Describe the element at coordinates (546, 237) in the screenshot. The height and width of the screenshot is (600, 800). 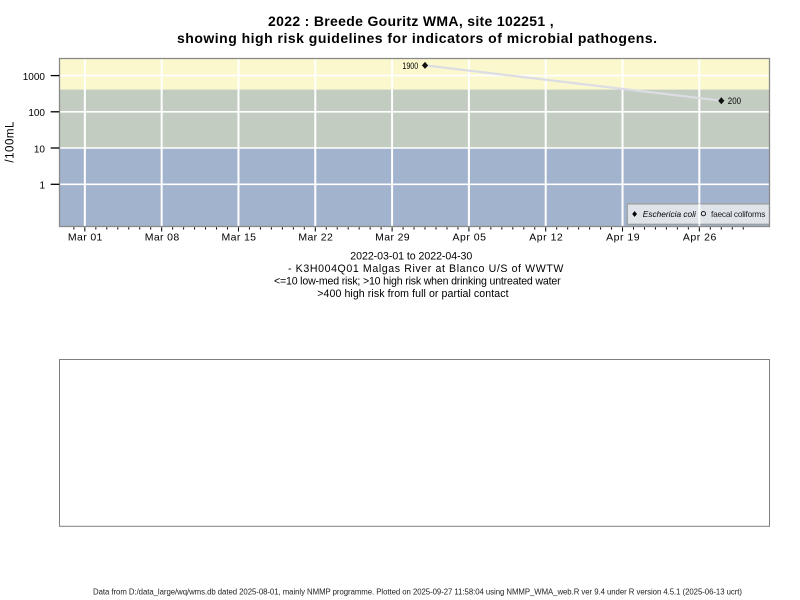
I see `svg-text: Apr 12` at that location.